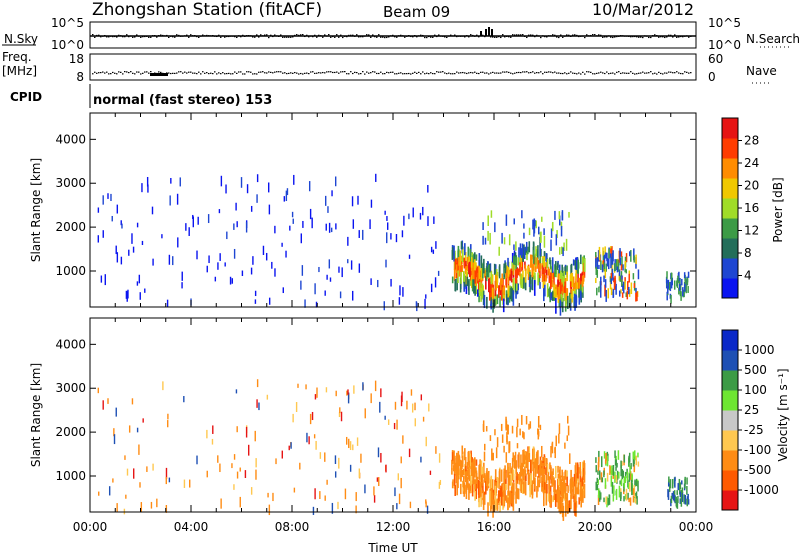  Describe the element at coordinates (757, 470) in the screenshot. I see `colorbar-tick-label: -500` at that location.